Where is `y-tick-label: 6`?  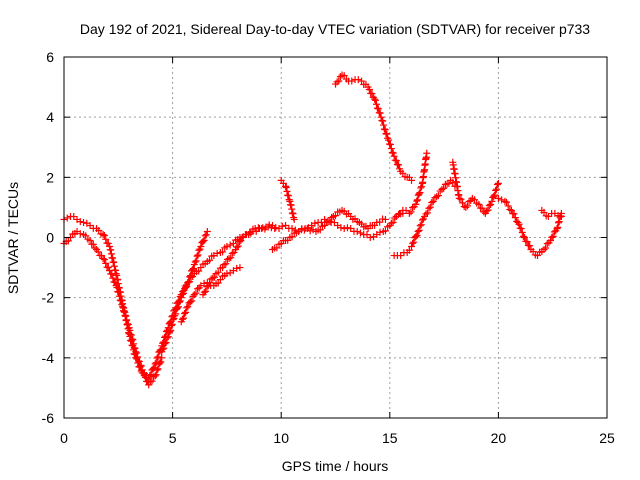 y-tick-label: 6 is located at coordinates (50, 57).